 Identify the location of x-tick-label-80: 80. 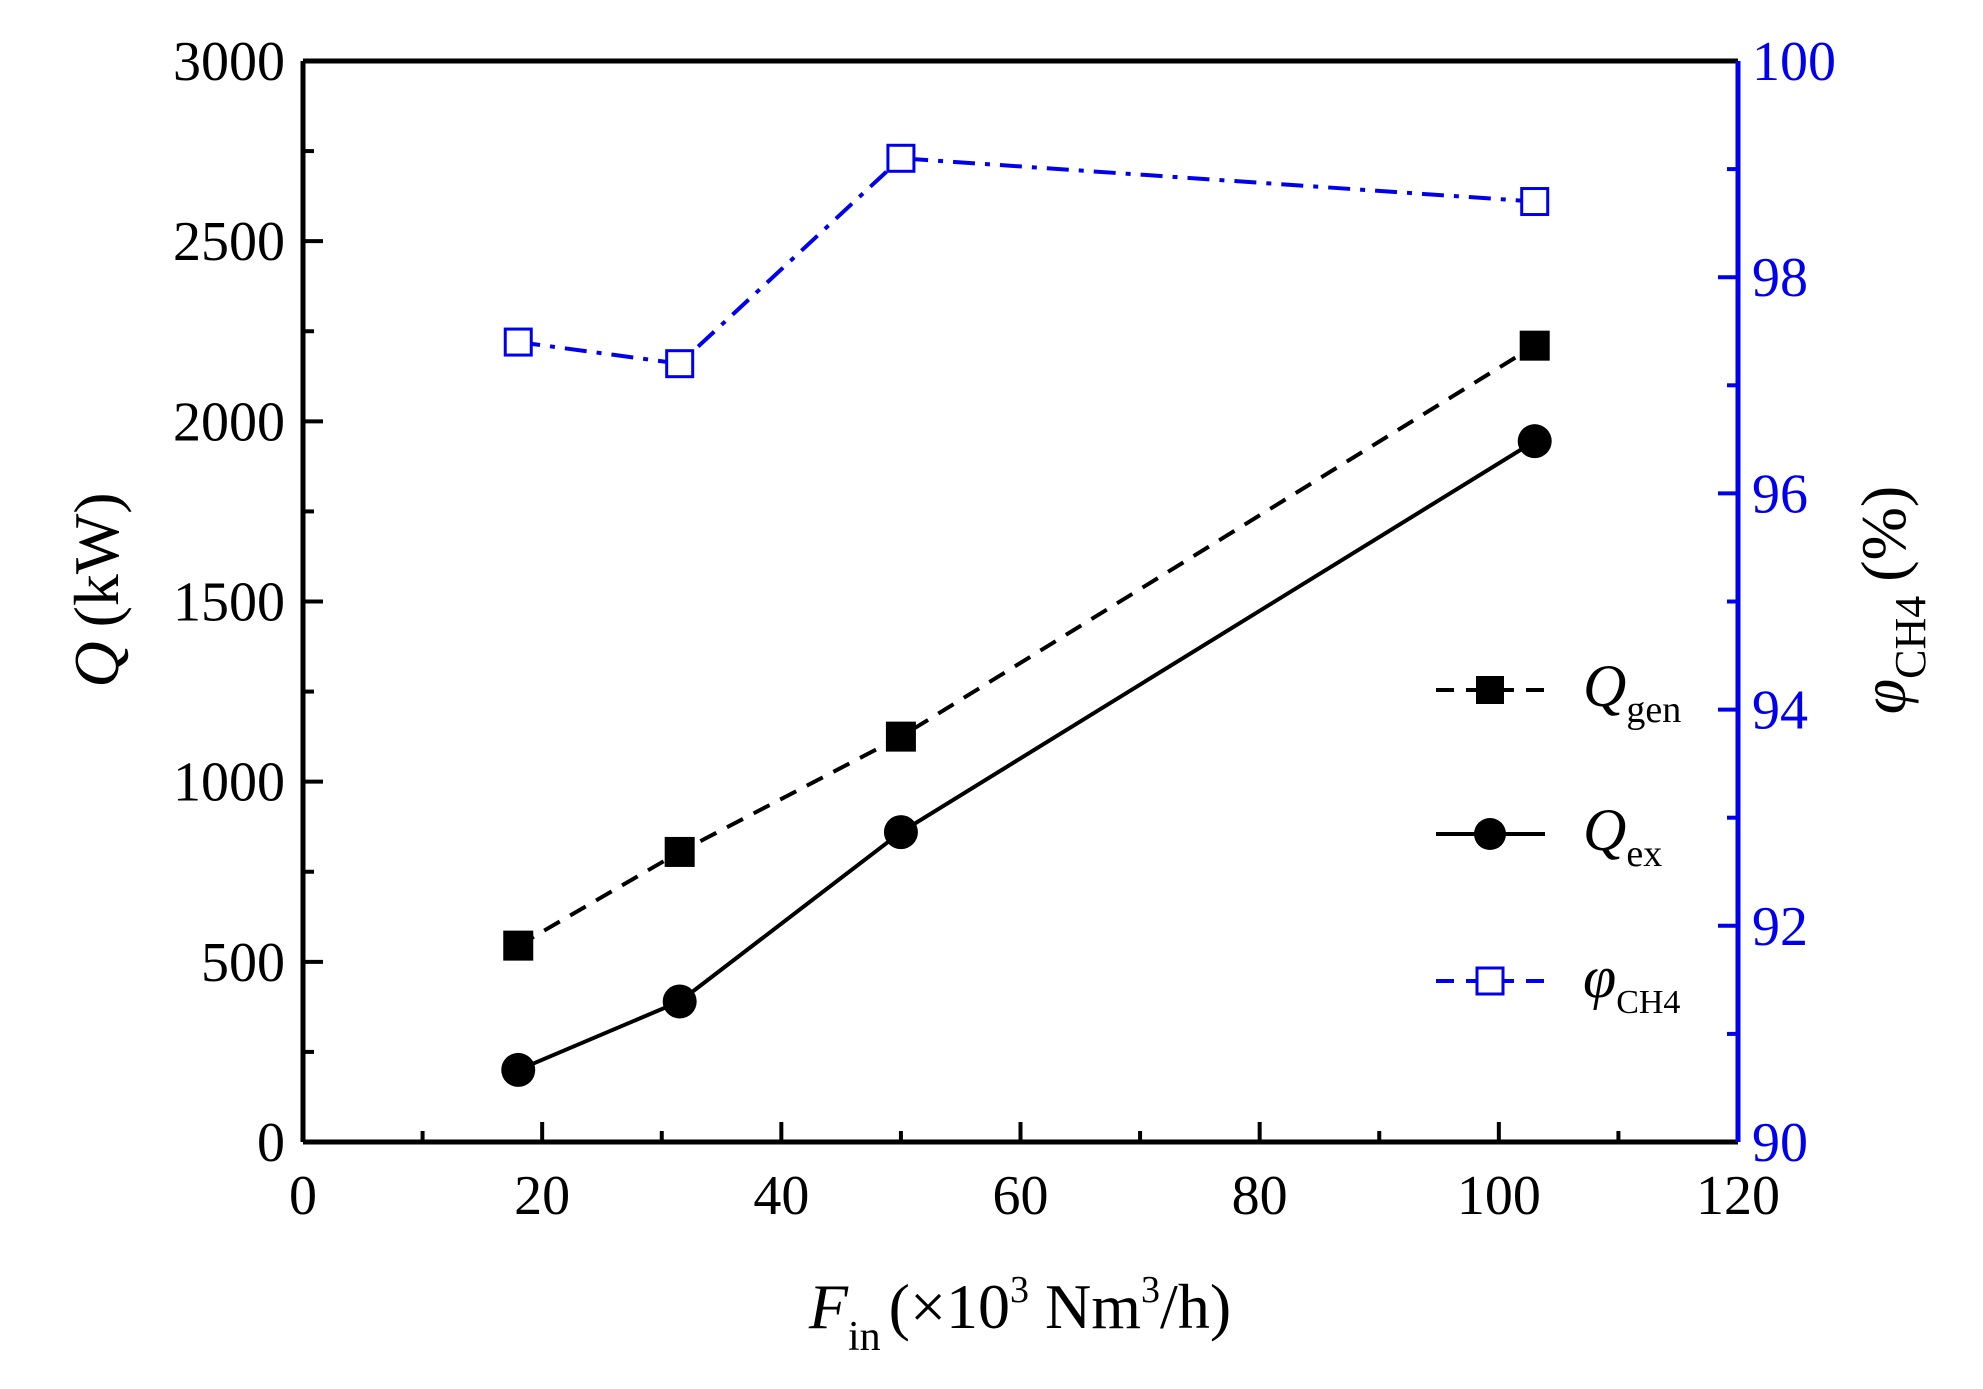
(1260, 1196).